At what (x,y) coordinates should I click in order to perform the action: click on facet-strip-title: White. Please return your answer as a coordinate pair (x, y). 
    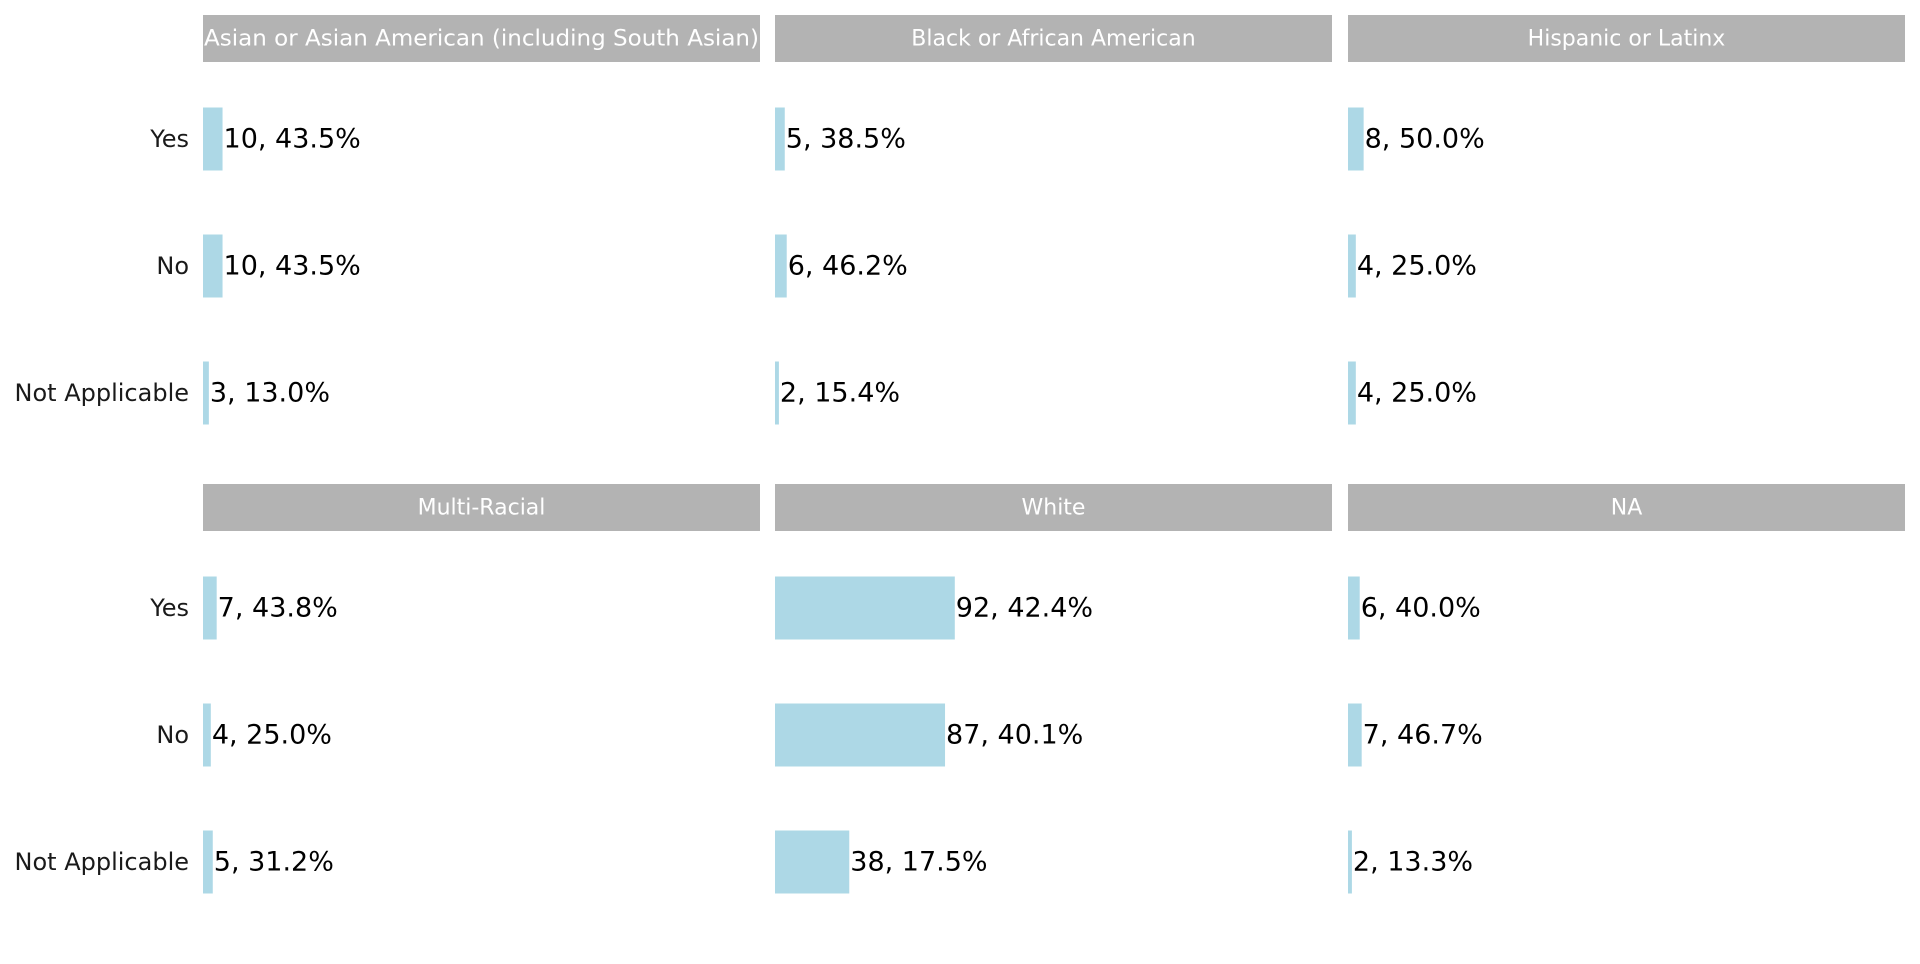
    Looking at the image, I should click on (1054, 508).